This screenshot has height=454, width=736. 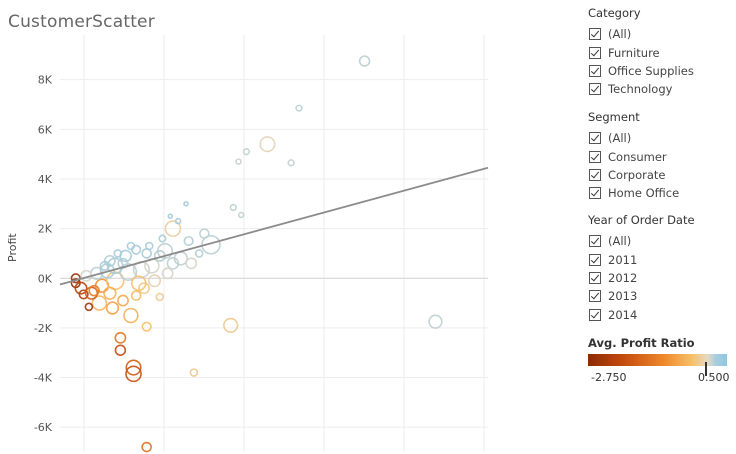 I want to click on profit-ratio-legend: Avg. Profit Ratio -2.750 0.500, so click(x=660, y=366).